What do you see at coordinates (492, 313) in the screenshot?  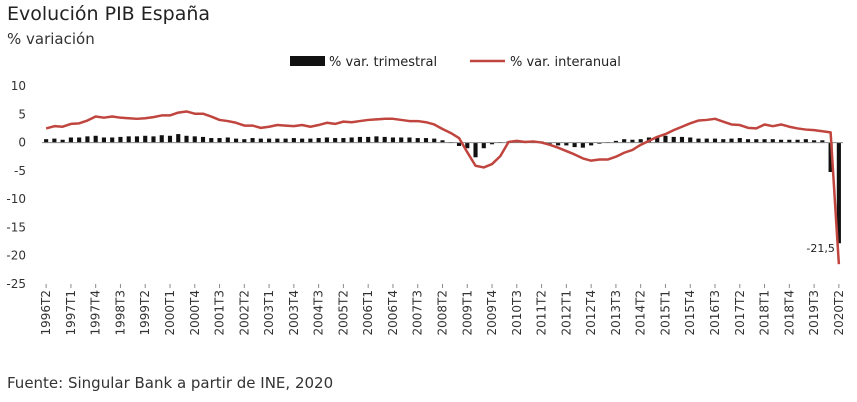 I see `x-tick-label: 2009T4` at bounding box center [492, 313].